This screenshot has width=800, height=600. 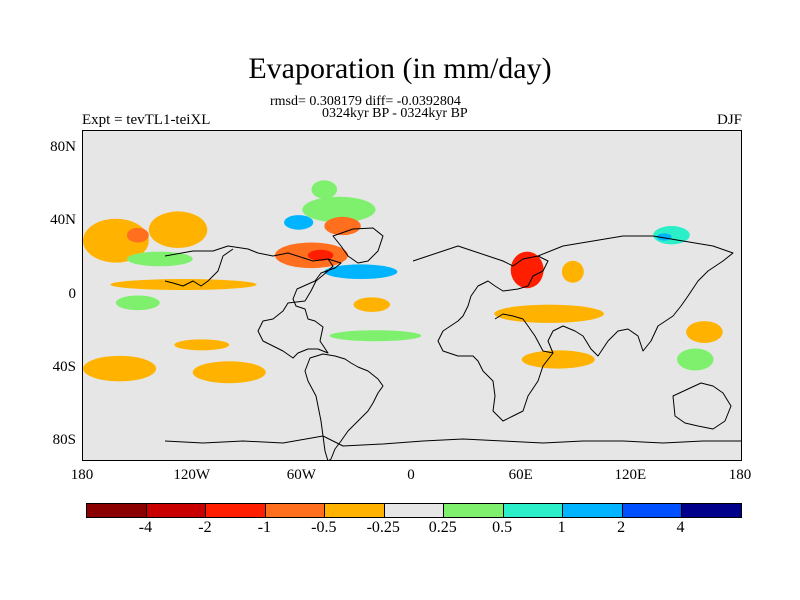 What do you see at coordinates (64, 439) in the screenshot?
I see `y-tick-label: 80S` at bounding box center [64, 439].